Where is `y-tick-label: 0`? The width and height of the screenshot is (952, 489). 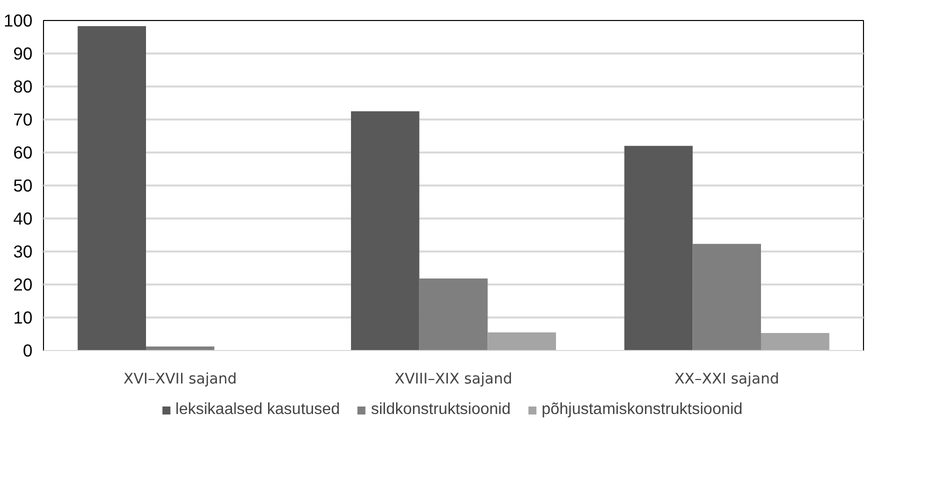 y-tick-label: 0 is located at coordinates (27, 350).